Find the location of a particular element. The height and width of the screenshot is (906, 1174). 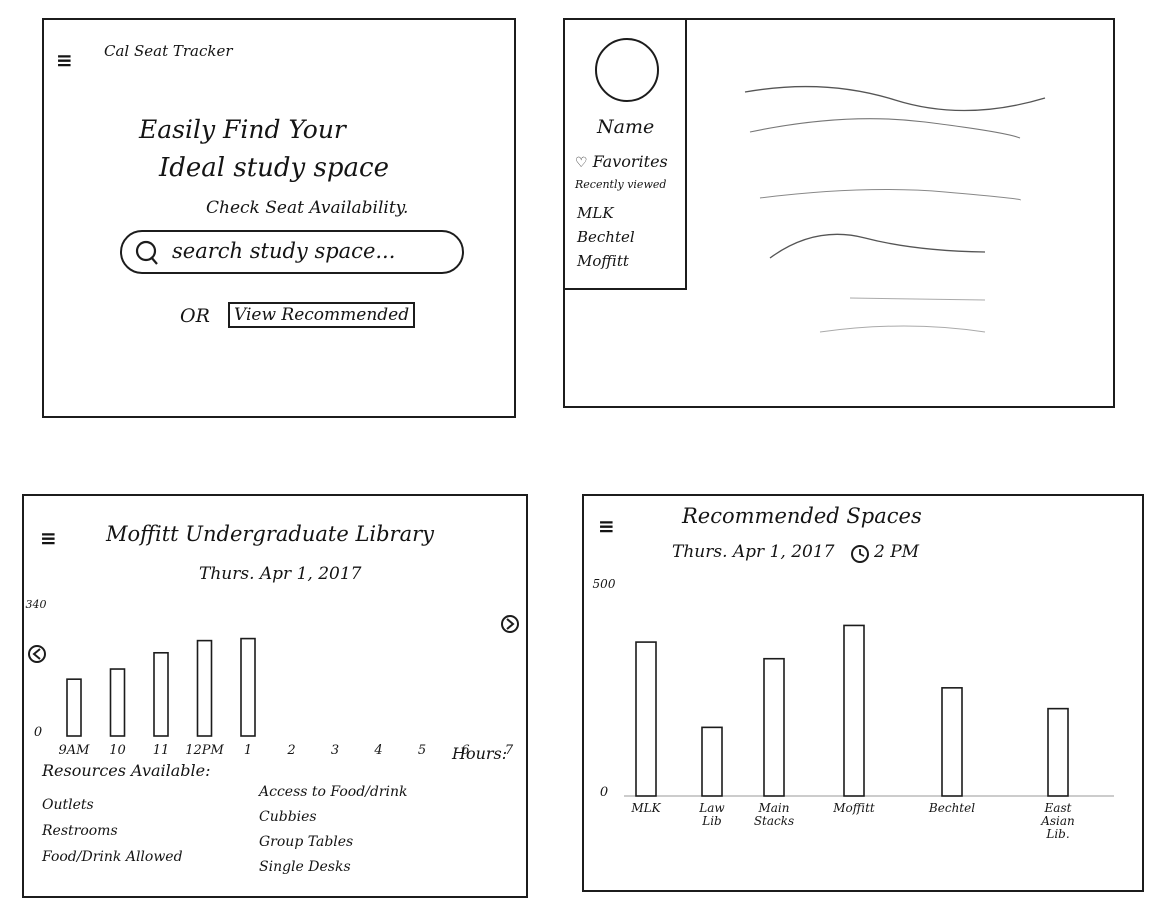

heart-icon: ♡ is located at coordinates (581, 163).